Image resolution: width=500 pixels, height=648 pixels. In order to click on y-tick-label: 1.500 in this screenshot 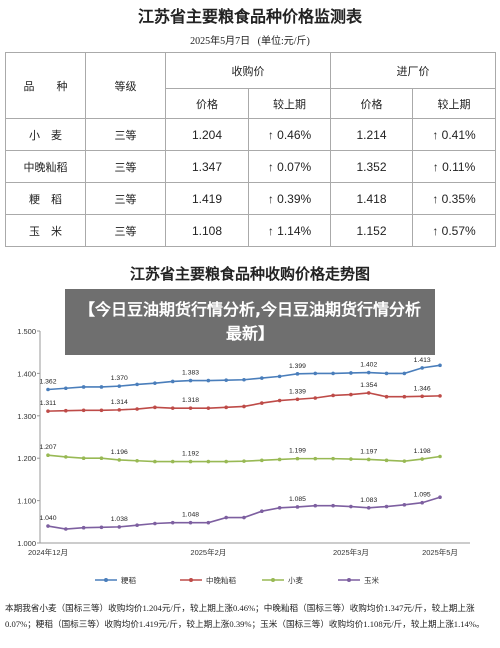, I will do `click(26, 331)`.